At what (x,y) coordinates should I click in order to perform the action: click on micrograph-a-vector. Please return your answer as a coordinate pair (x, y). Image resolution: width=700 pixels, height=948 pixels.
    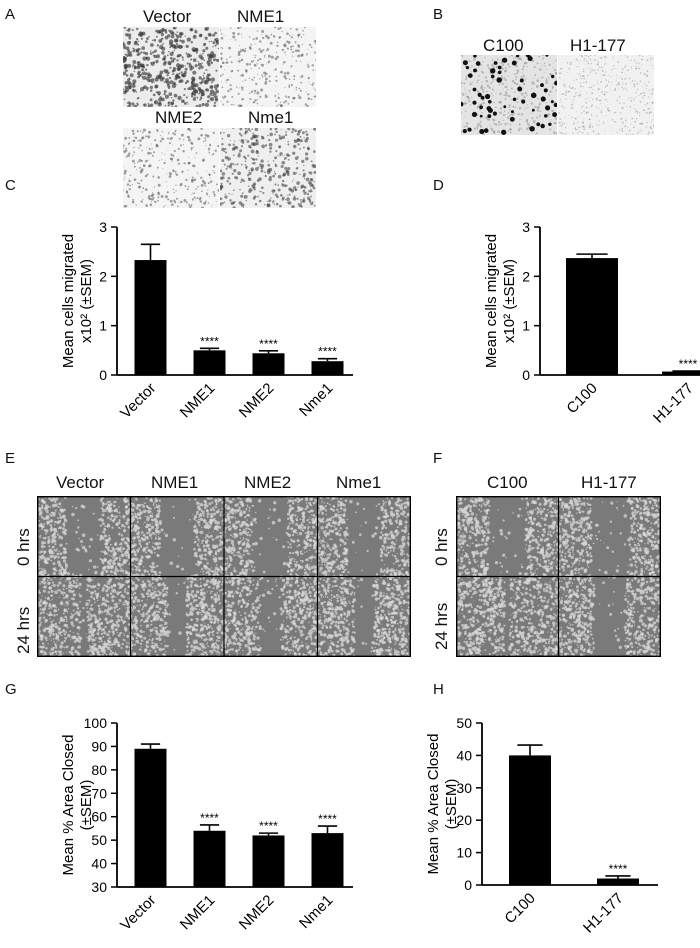
    Looking at the image, I should click on (171, 67).